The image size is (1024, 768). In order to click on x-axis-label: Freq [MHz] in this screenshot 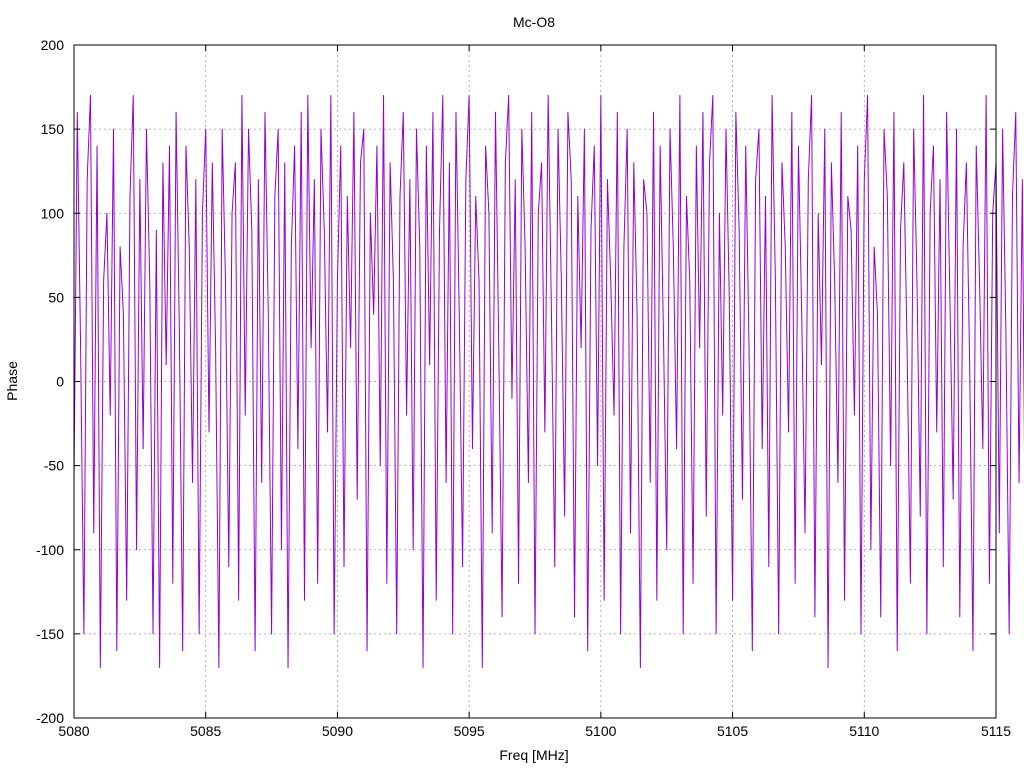, I will do `click(533, 755)`.